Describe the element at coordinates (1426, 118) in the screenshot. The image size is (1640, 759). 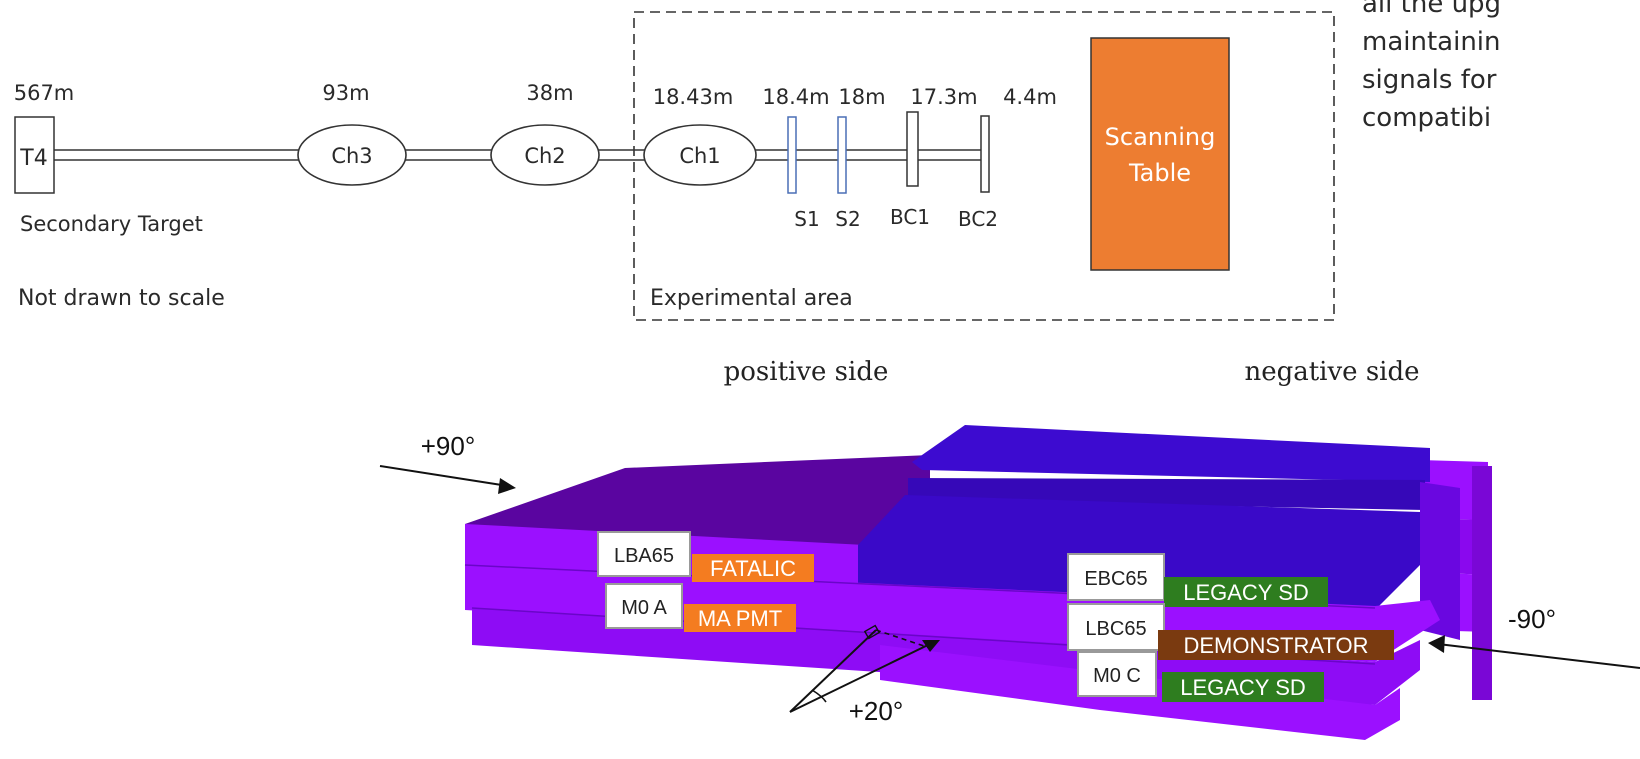
I see `side-text-line4: compatibi` at that location.